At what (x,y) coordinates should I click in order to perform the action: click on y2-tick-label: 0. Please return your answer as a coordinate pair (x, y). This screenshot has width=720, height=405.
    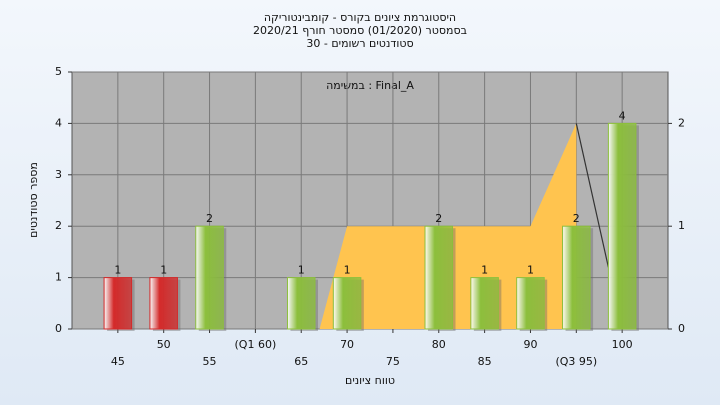
    Looking at the image, I should click on (681, 328).